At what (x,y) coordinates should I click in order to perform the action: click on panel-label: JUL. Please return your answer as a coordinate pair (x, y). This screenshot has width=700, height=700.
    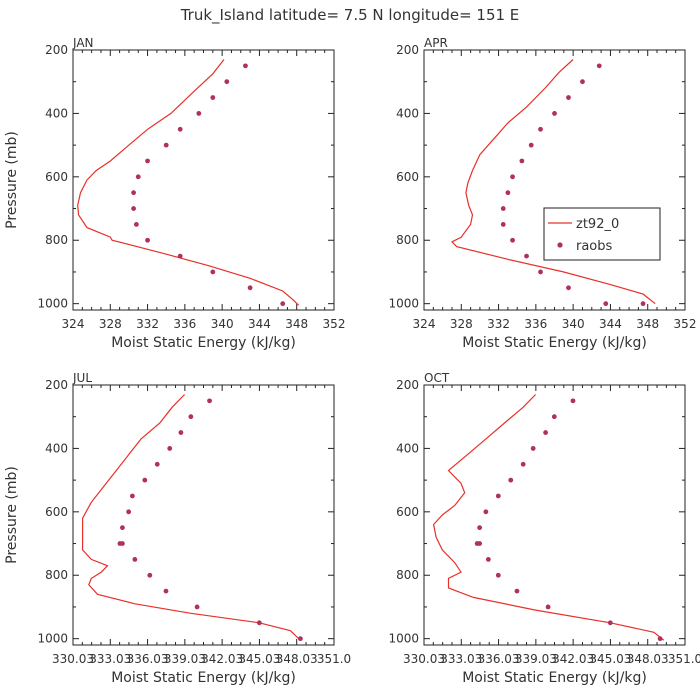
    Looking at the image, I should click on (82, 378).